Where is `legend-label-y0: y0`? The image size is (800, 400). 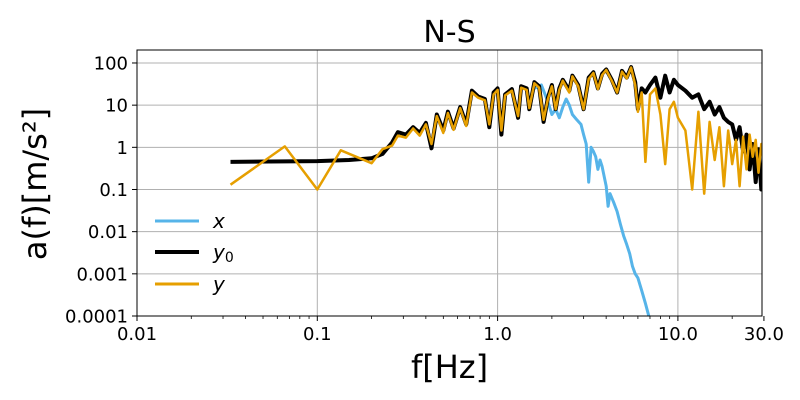 legend-label-y0: y0 is located at coordinates (223, 253).